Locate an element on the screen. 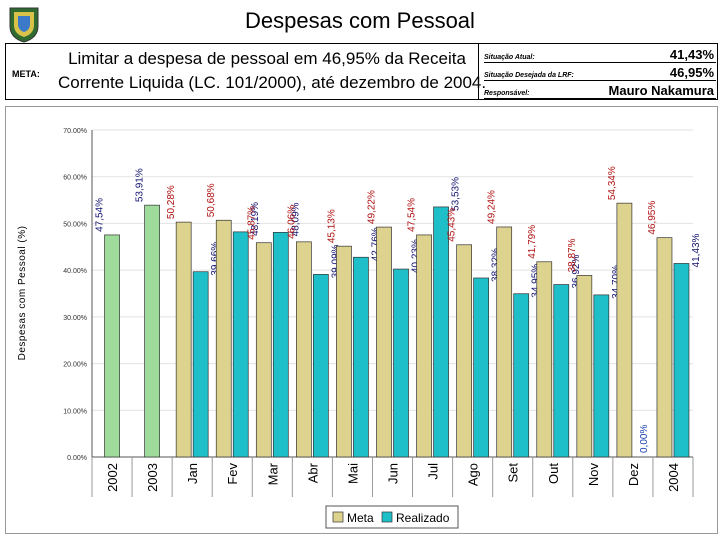 The width and height of the screenshot is (720, 540). status-row-responsible: Responsável: Mauro Nakamura is located at coordinates (600, 90).